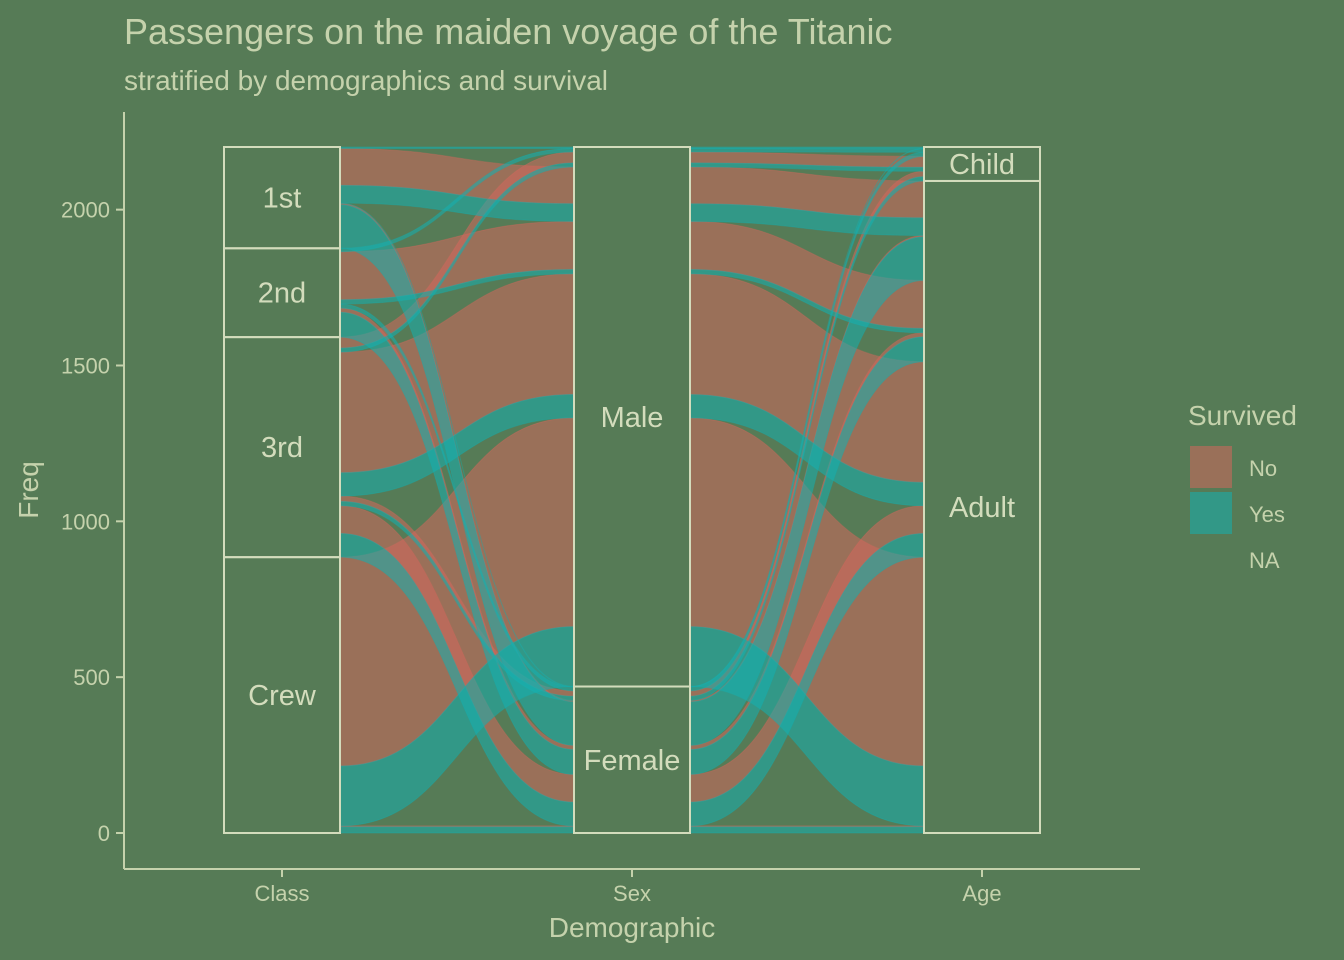 This screenshot has height=960, width=1344. Describe the element at coordinates (28, 490) in the screenshot. I see `y-axis-title: Freq` at that location.